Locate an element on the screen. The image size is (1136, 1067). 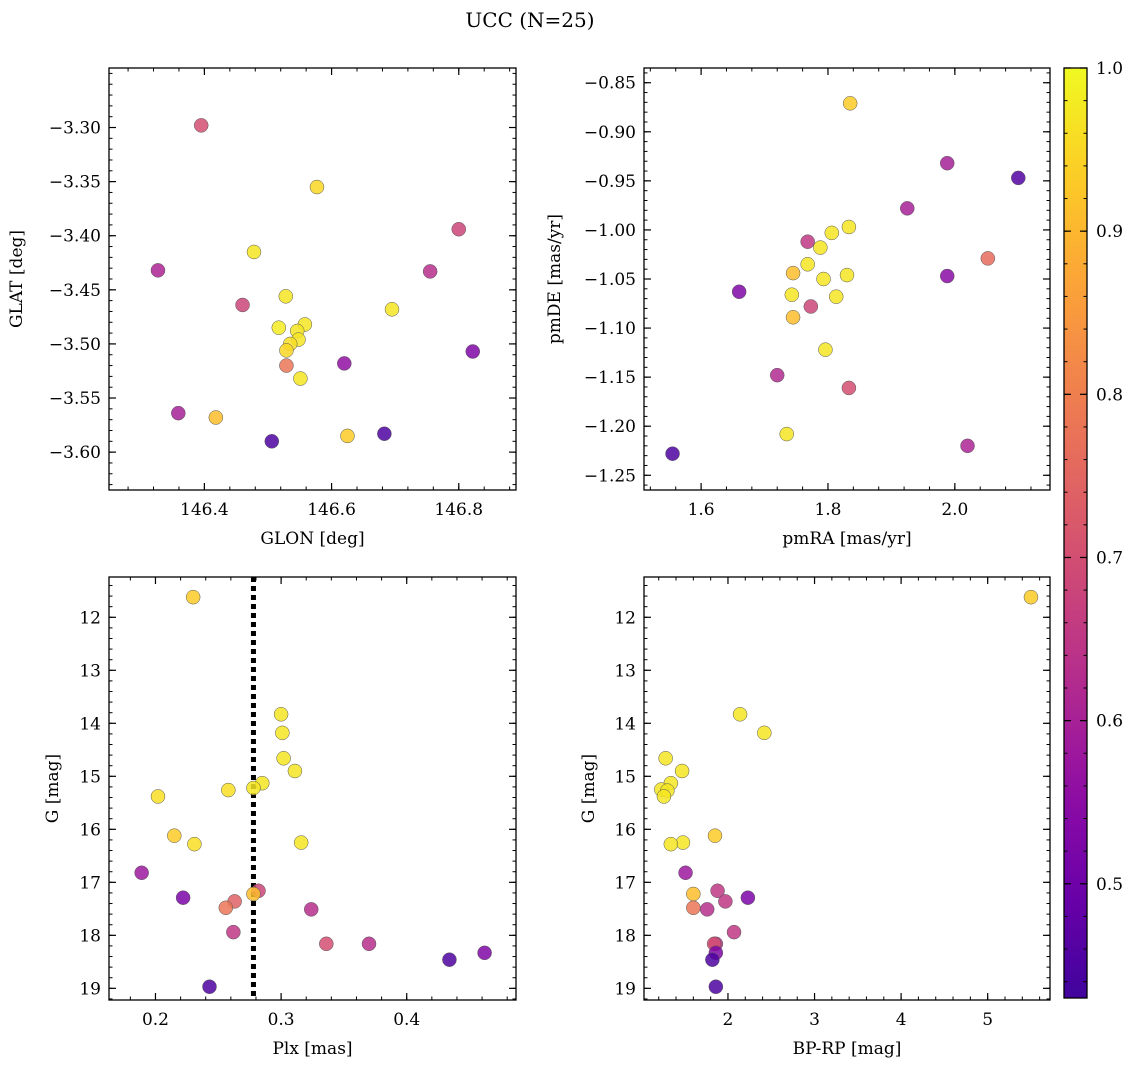
x-axis-label: GLON [deg] is located at coordinates (312, 539).